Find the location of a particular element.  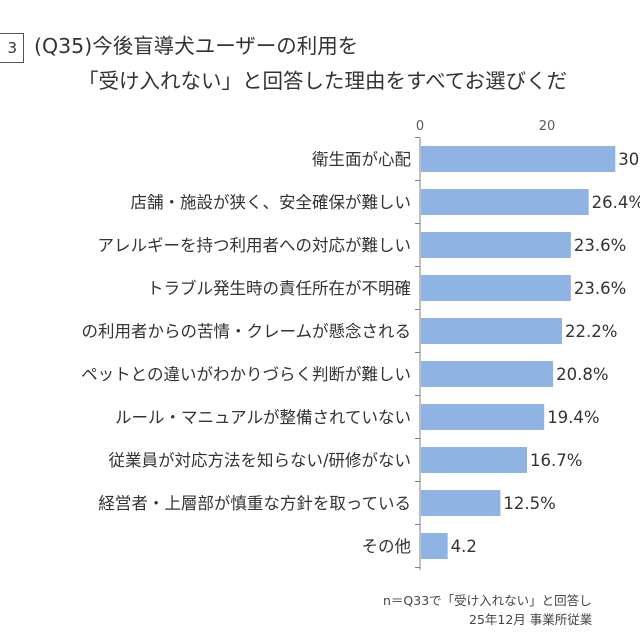

footnote-survey-date: 25年12月 事業所従業 is located at coordinates (531, 619).